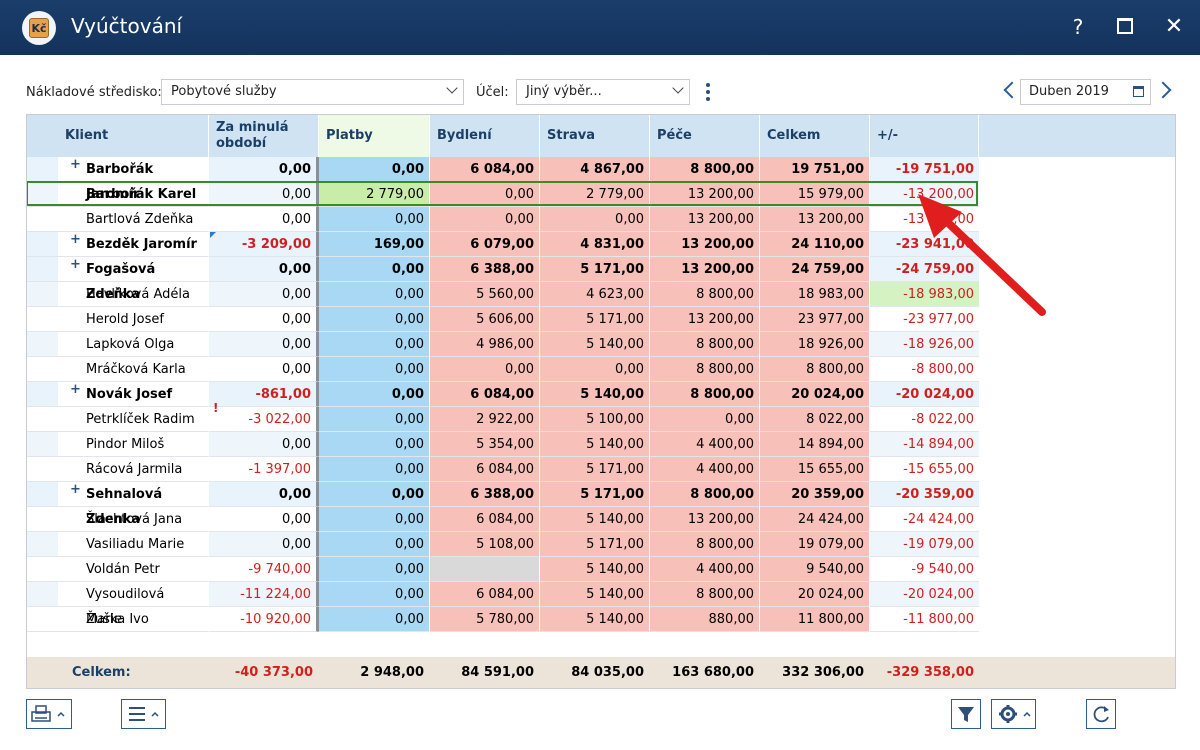 This screenshot has width=1200, height=750. Describe the element at coordinates (373, 194) in the screenshot. I see `cell-payments: 2 779,00` at that location.